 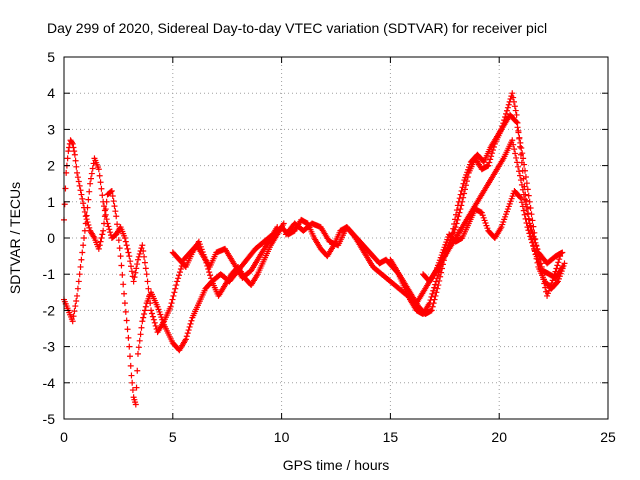 I want to click on x-tick-label: 10, so click(x=282, y=437).